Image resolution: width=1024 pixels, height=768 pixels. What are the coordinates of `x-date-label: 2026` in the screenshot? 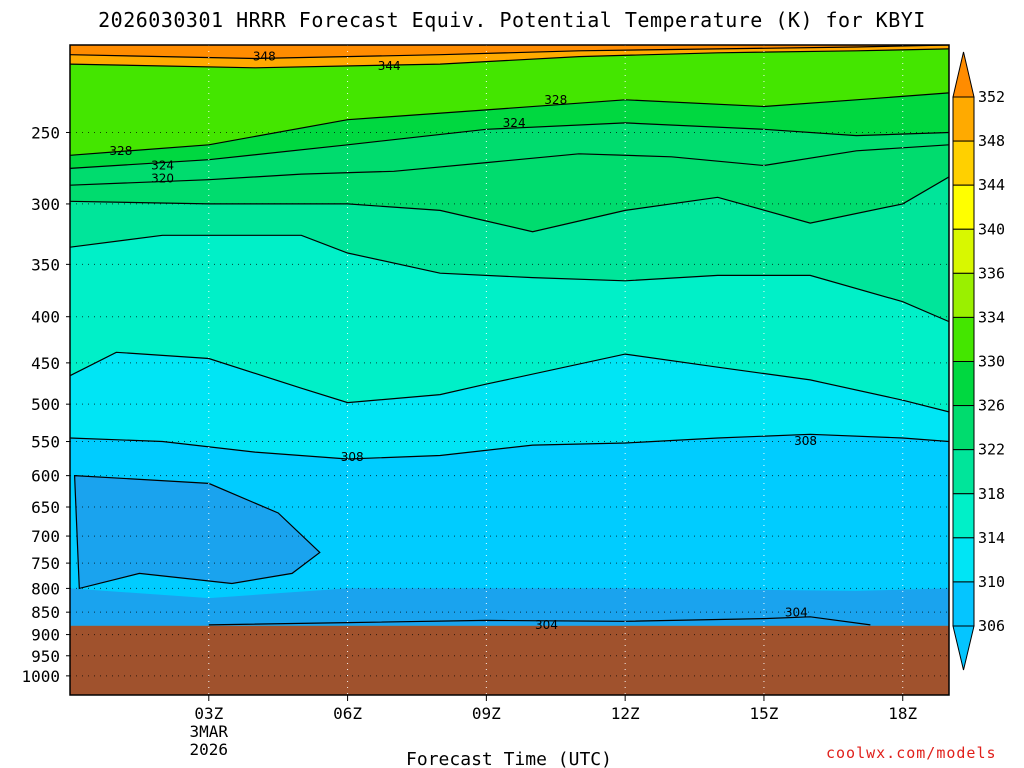 It's located at (209, 749).